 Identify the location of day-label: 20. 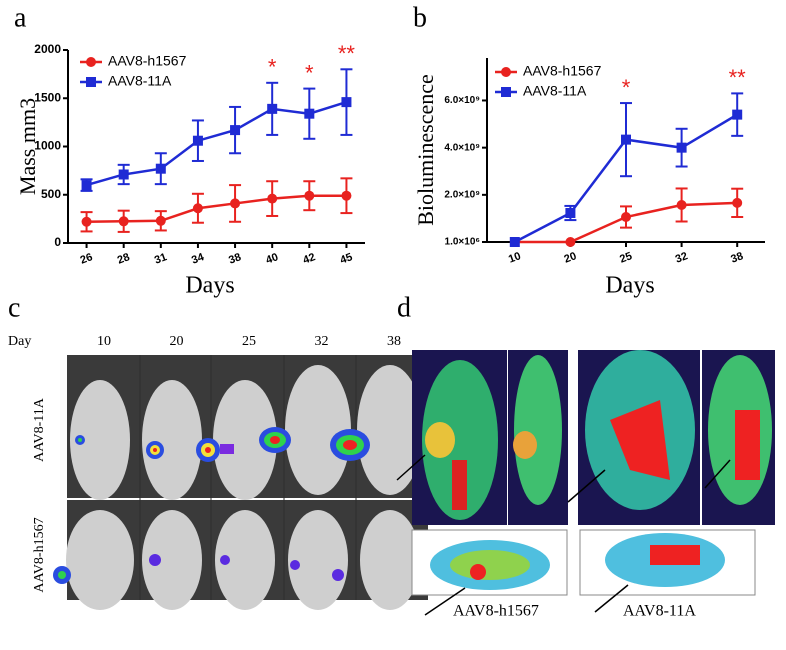
(177, 341).